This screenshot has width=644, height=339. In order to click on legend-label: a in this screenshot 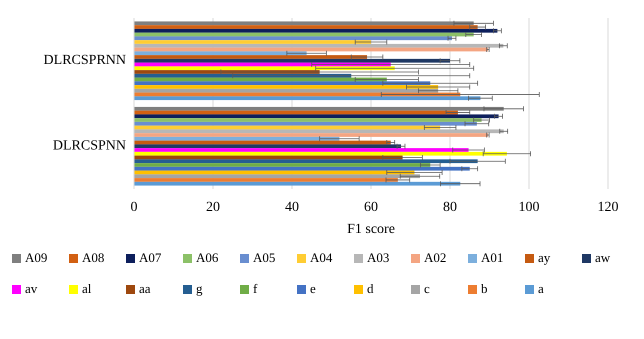, I will do `click(541, 288)`.